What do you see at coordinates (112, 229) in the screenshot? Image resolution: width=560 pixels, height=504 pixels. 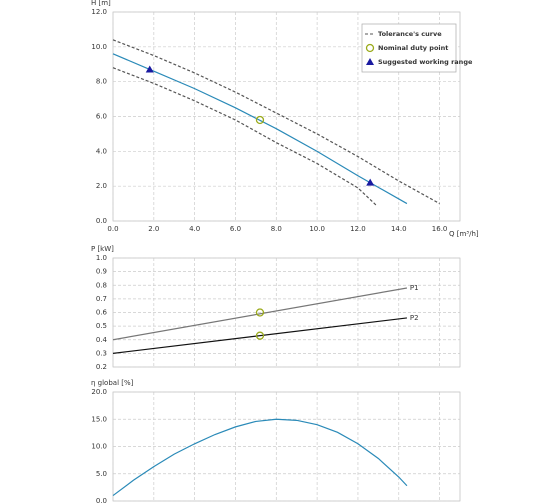 I see `x-tick-label: 0.0` at bounding box center [112, 229].